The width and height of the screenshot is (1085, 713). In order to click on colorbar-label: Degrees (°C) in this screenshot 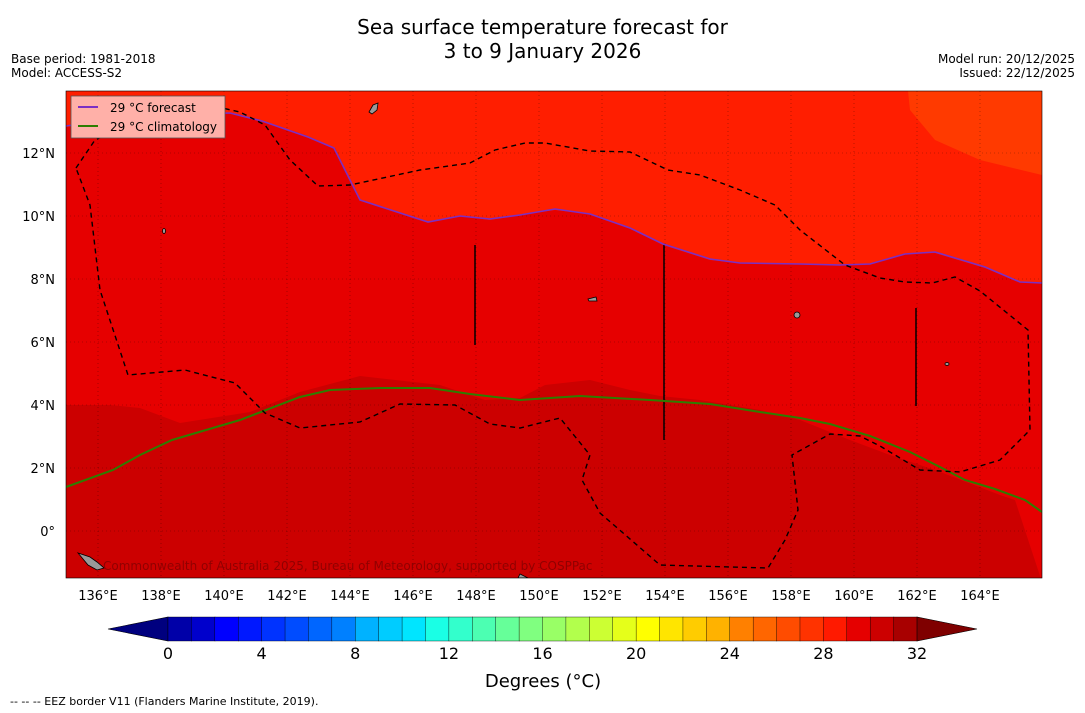, I will do `click(543, 681)`.